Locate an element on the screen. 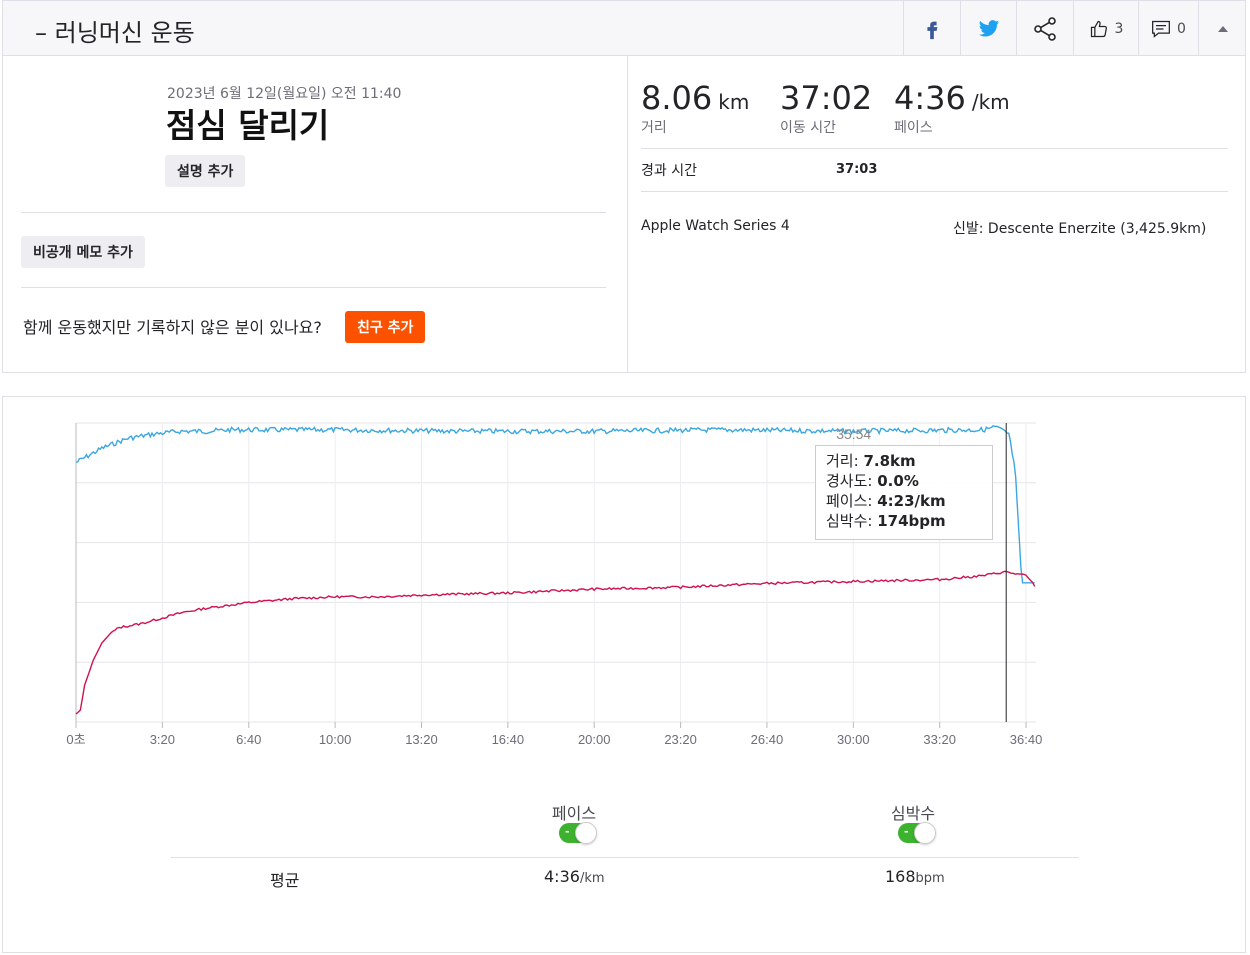  collapse-button is located at coordinates (1222, 29).